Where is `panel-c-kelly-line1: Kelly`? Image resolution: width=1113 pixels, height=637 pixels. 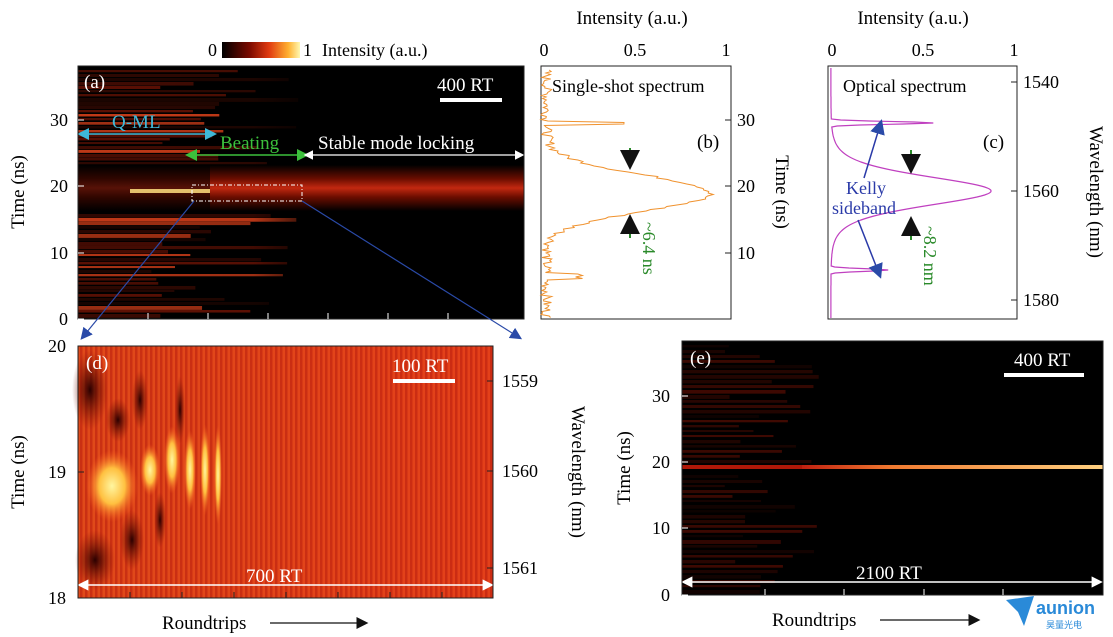 panel-c-kelly-line1: Kelly is located at coordinates (866, 188).